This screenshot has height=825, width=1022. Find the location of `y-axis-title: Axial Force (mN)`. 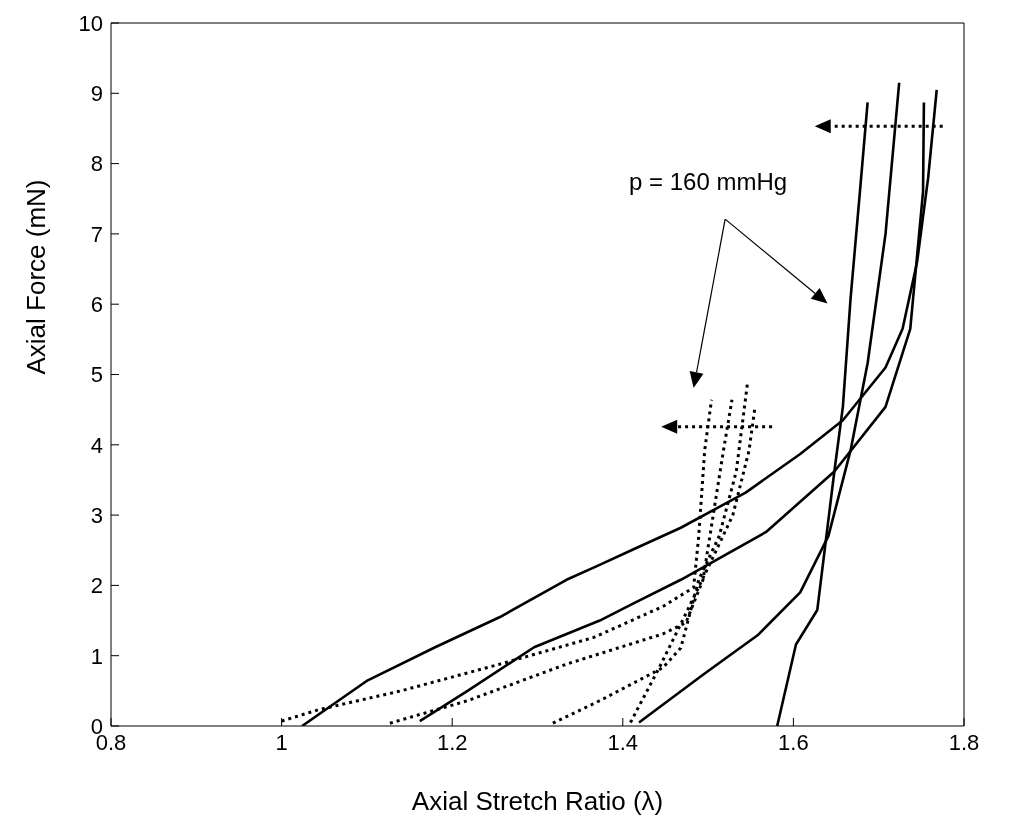

y-axis-title: Axial Force (mN) is located at coordinates (36, 277).